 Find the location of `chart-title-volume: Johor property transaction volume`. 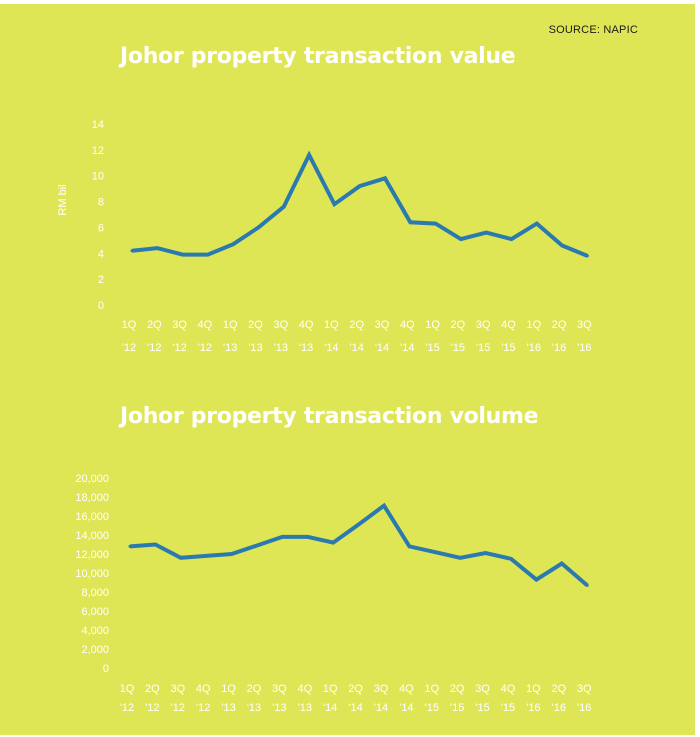

chart-title-volume: Johor property transaction volume is located at coordinates (329, 416).